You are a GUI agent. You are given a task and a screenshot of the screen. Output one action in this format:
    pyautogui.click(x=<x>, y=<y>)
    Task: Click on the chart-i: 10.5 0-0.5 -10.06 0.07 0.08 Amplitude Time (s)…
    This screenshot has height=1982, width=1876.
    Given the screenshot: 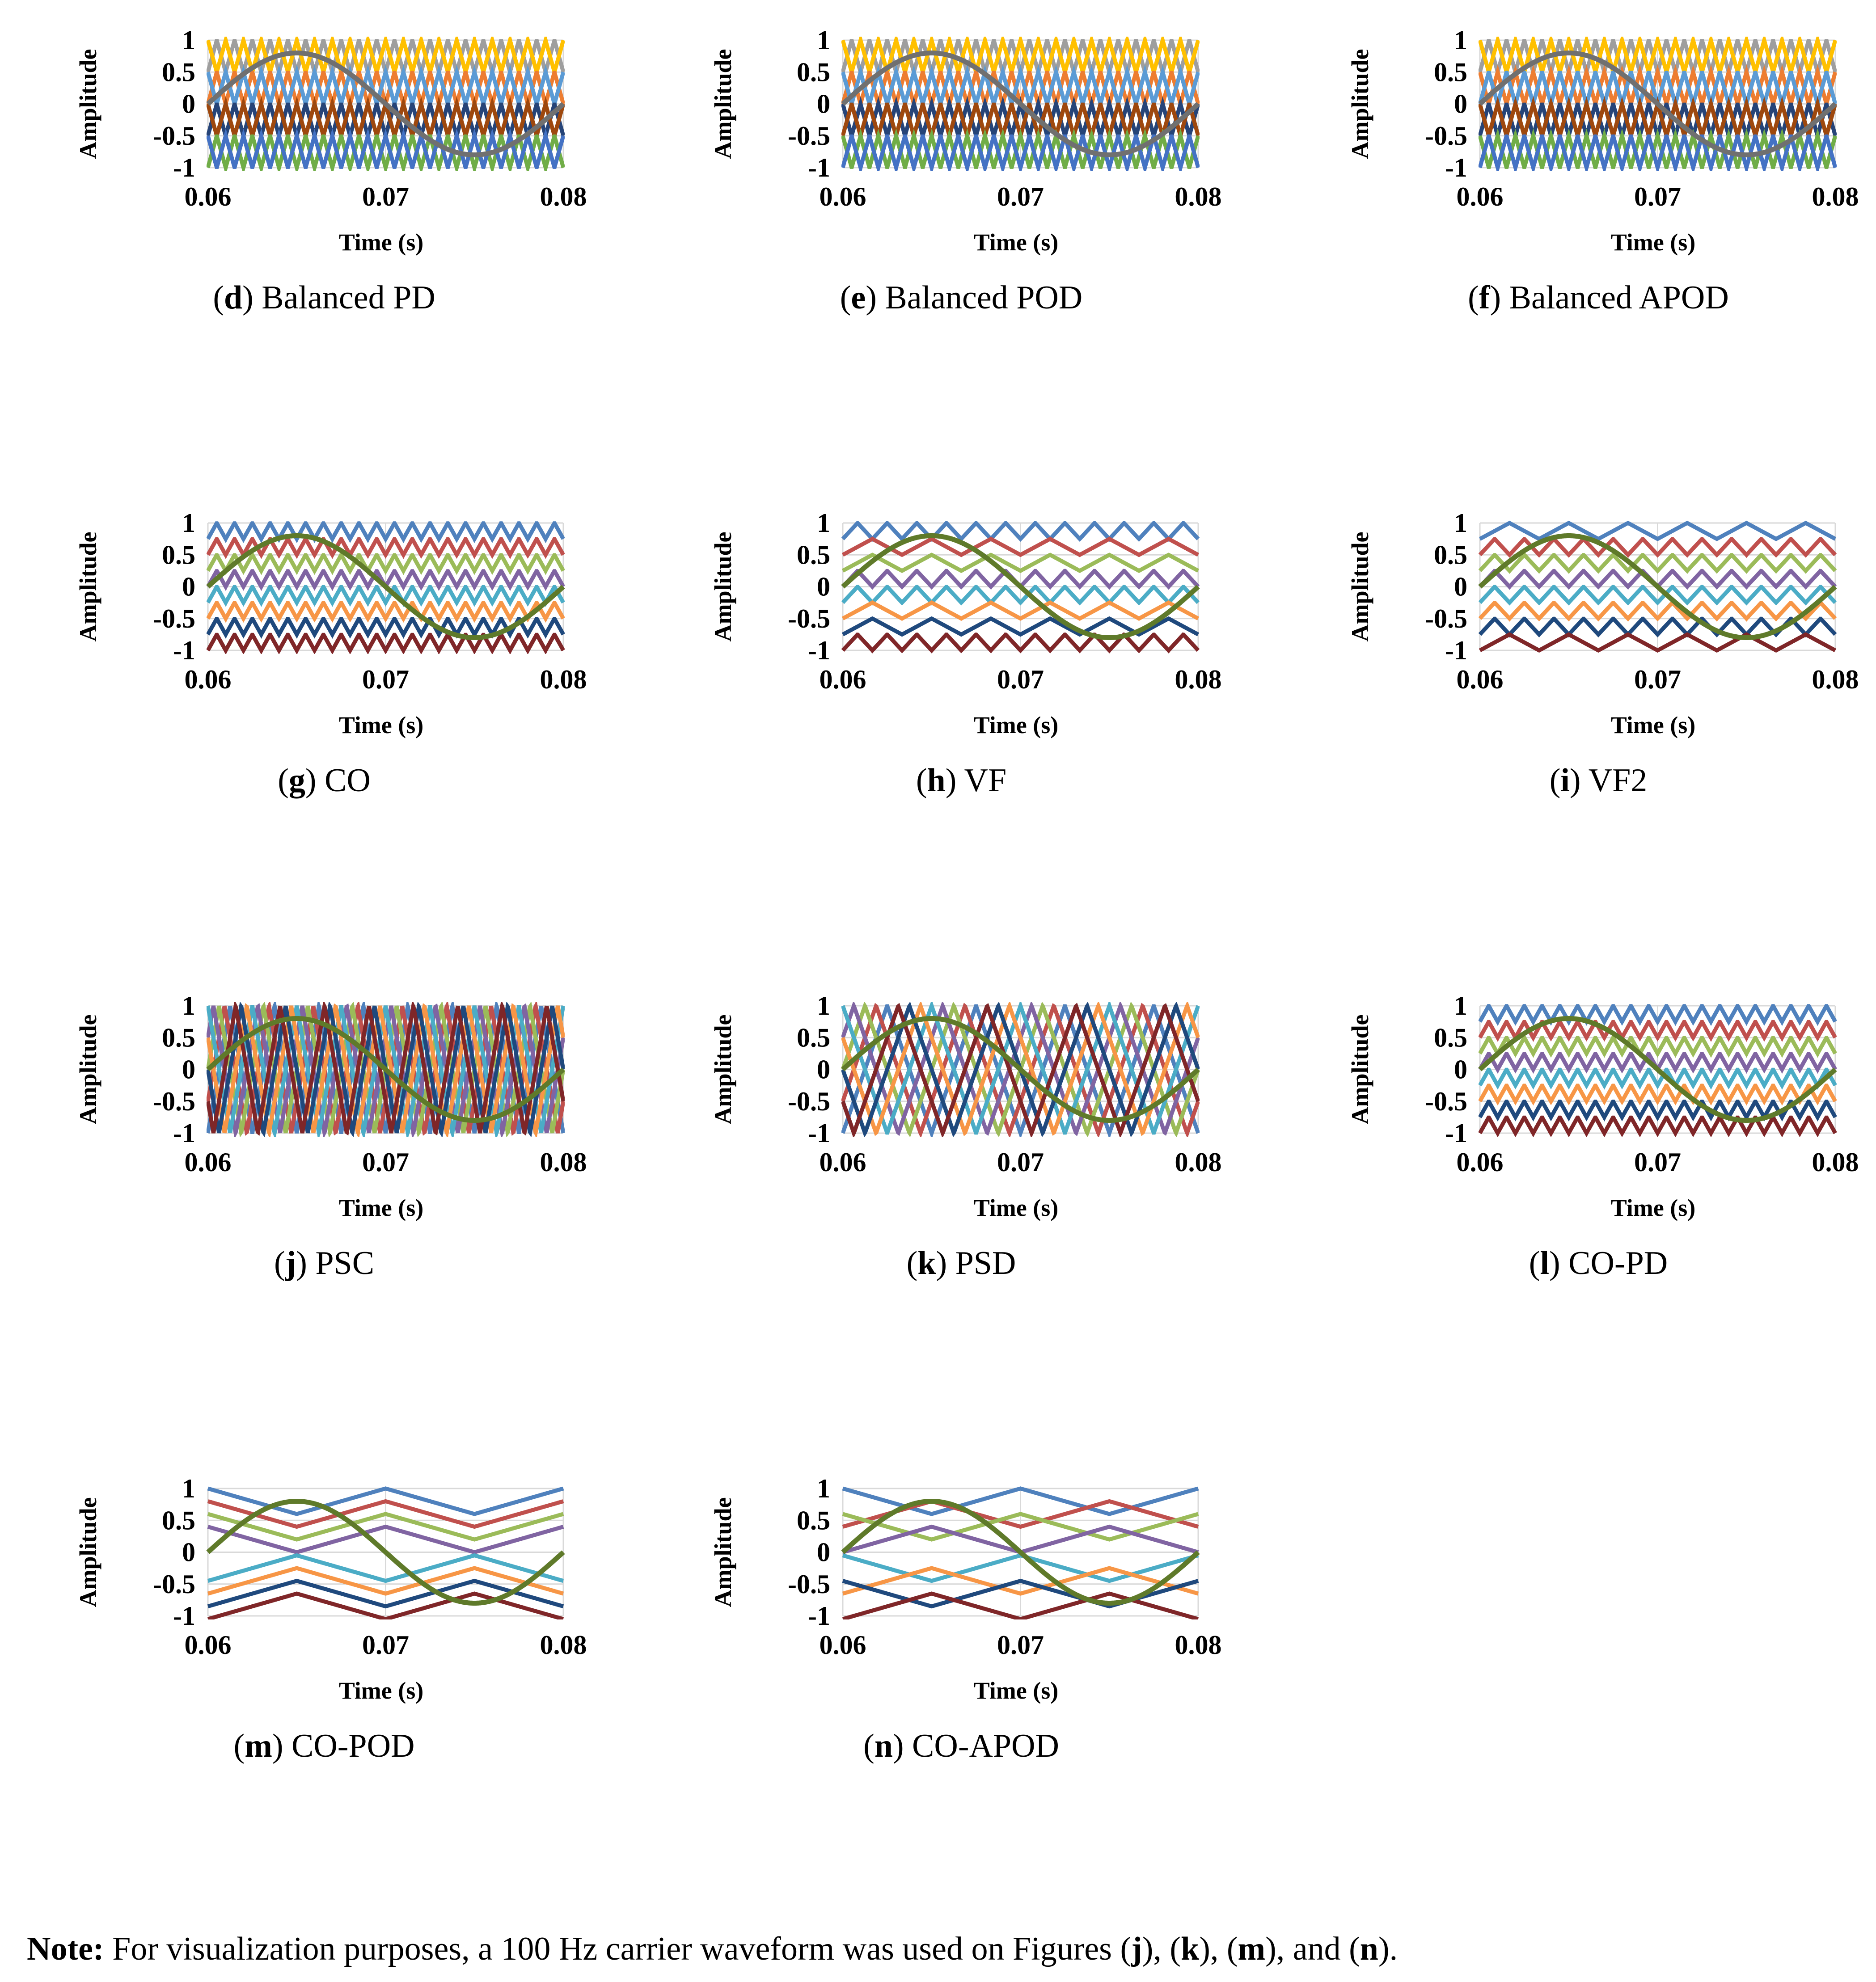 What is the action you would take?
    pyautogui.click(x=1603, y=653)
    